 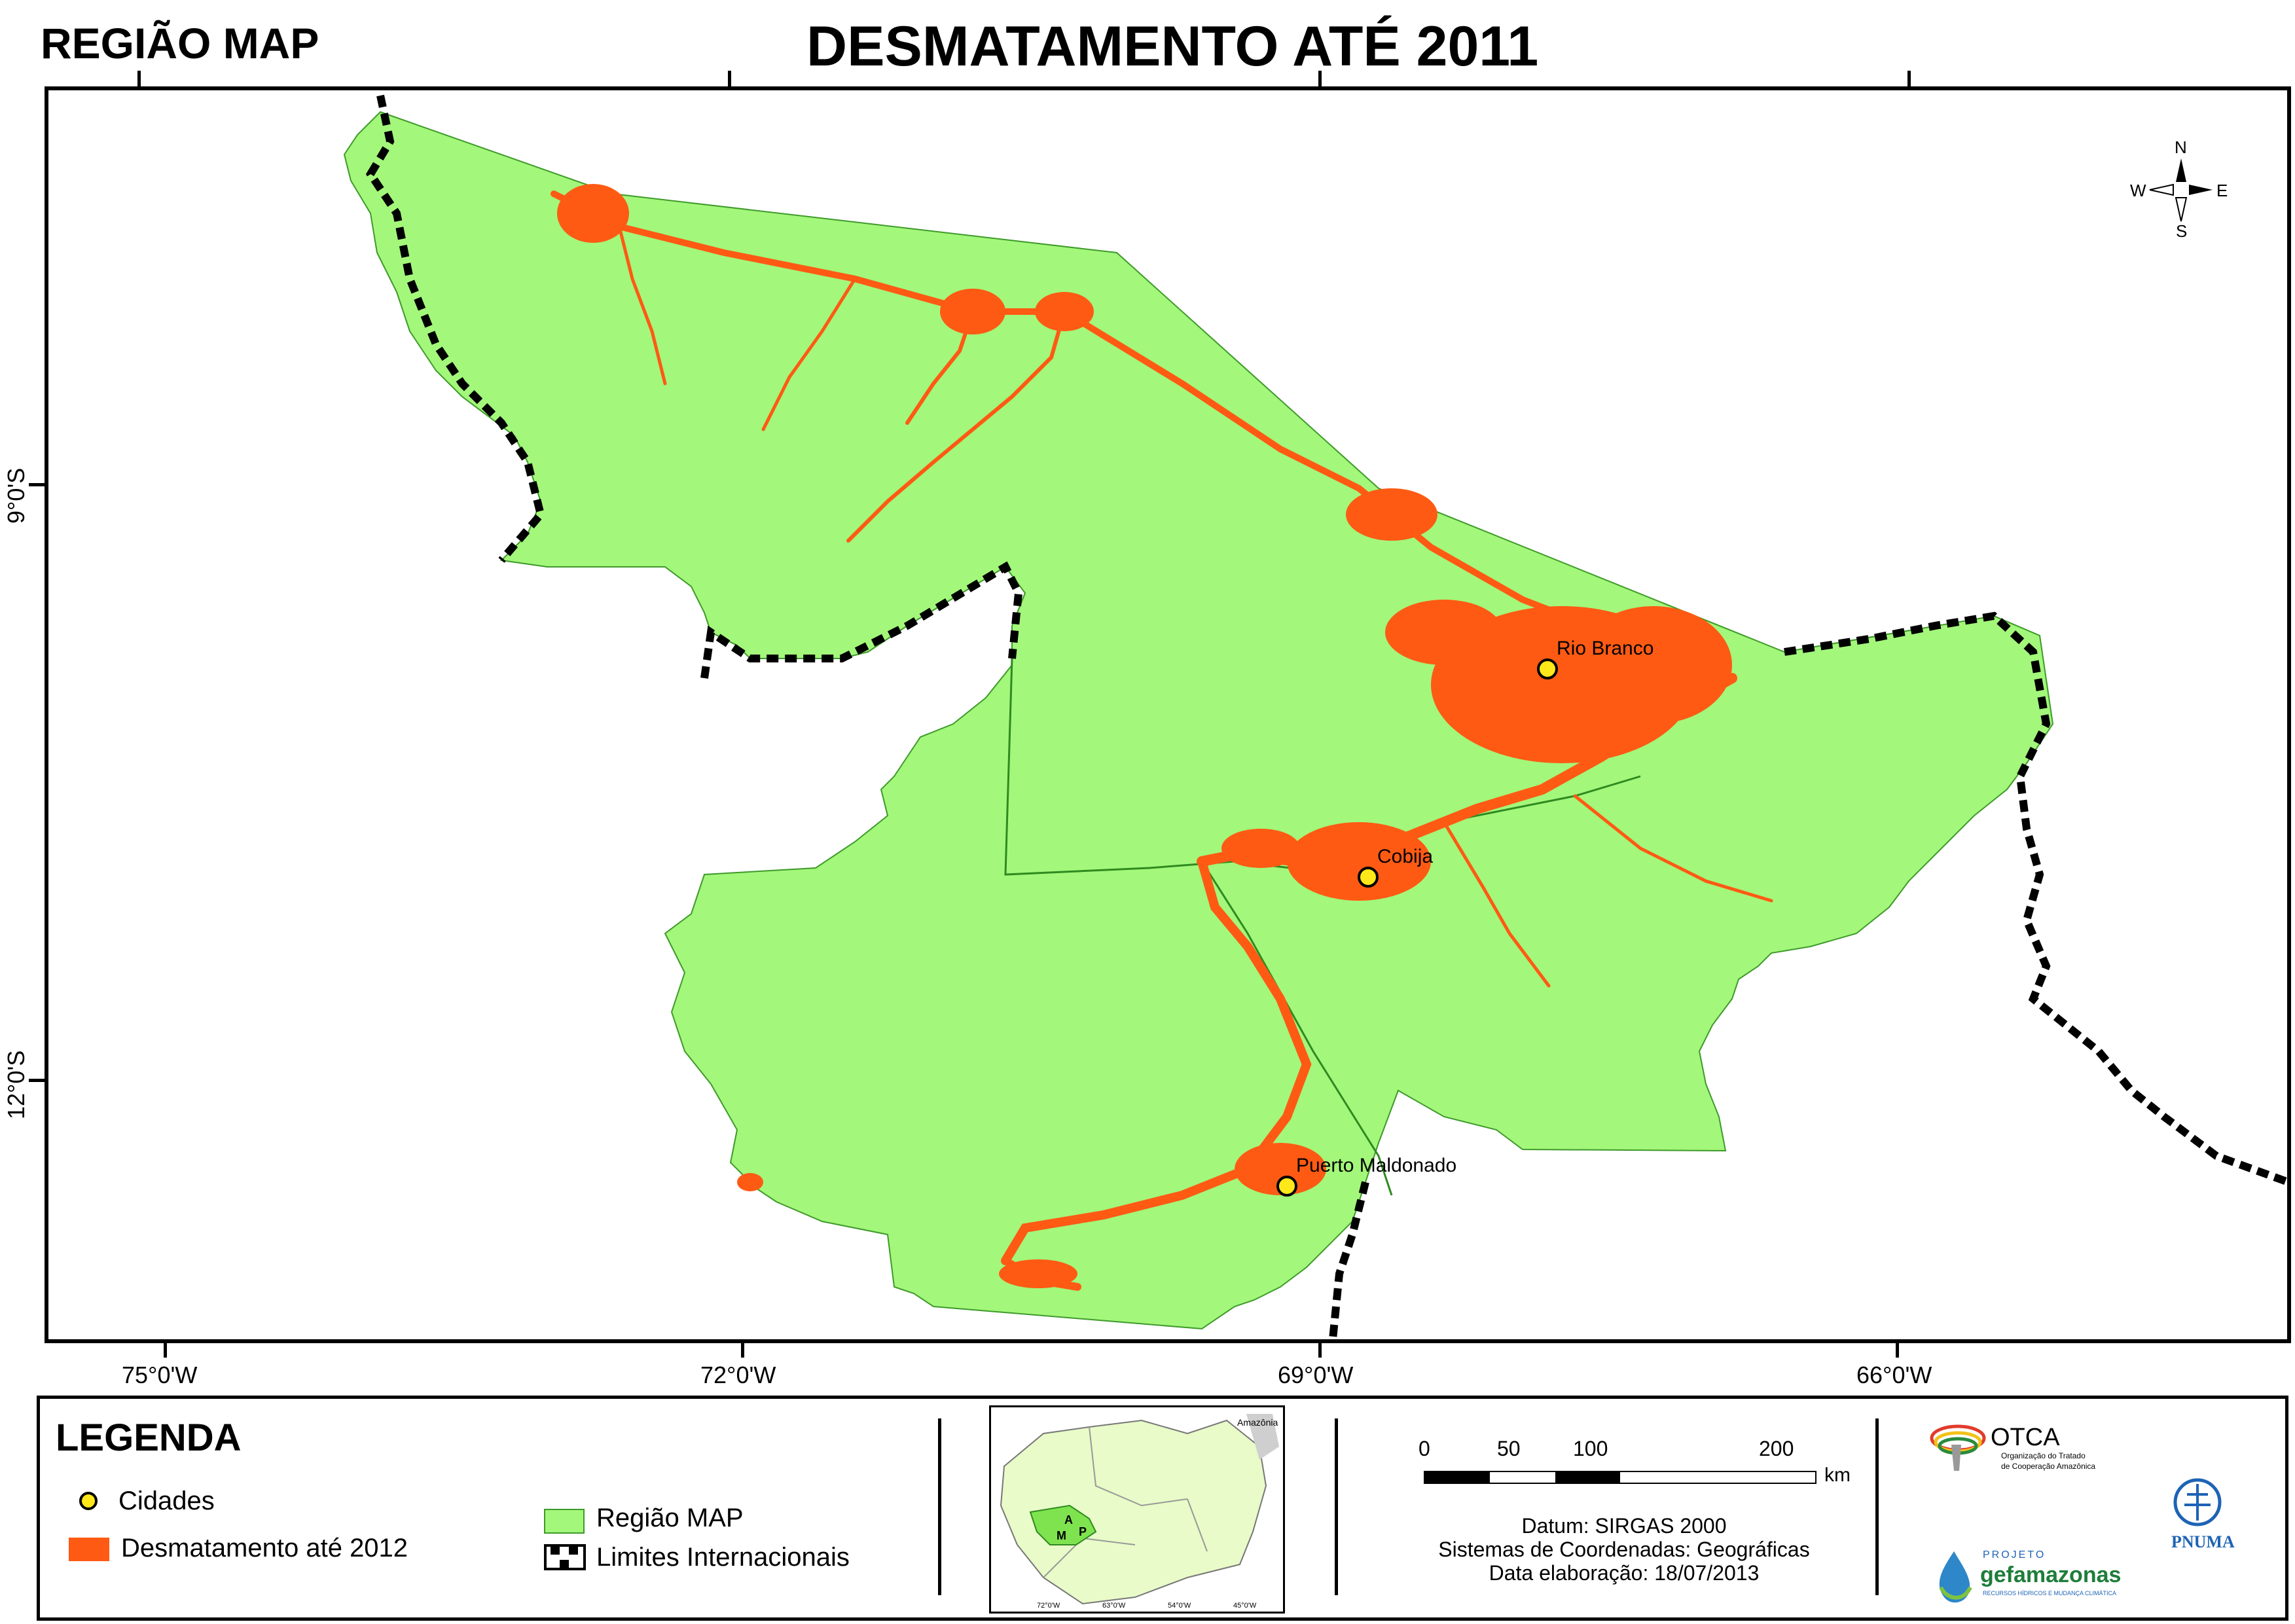 What do you see at coordinates (2201, 190) in the screenshot?
I see `compass-east-arrow` at bounding box center [2201, 190].